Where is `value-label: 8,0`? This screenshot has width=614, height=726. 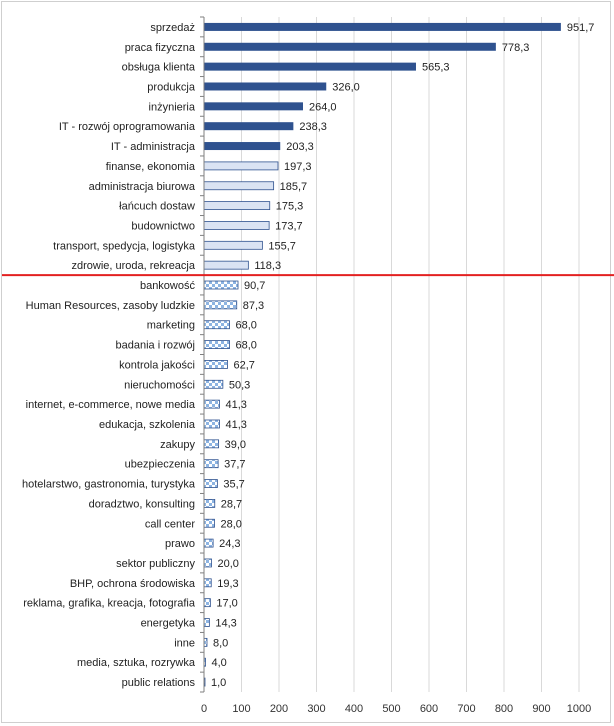 value-label: 8,0 is located at coordinates (220, 643).